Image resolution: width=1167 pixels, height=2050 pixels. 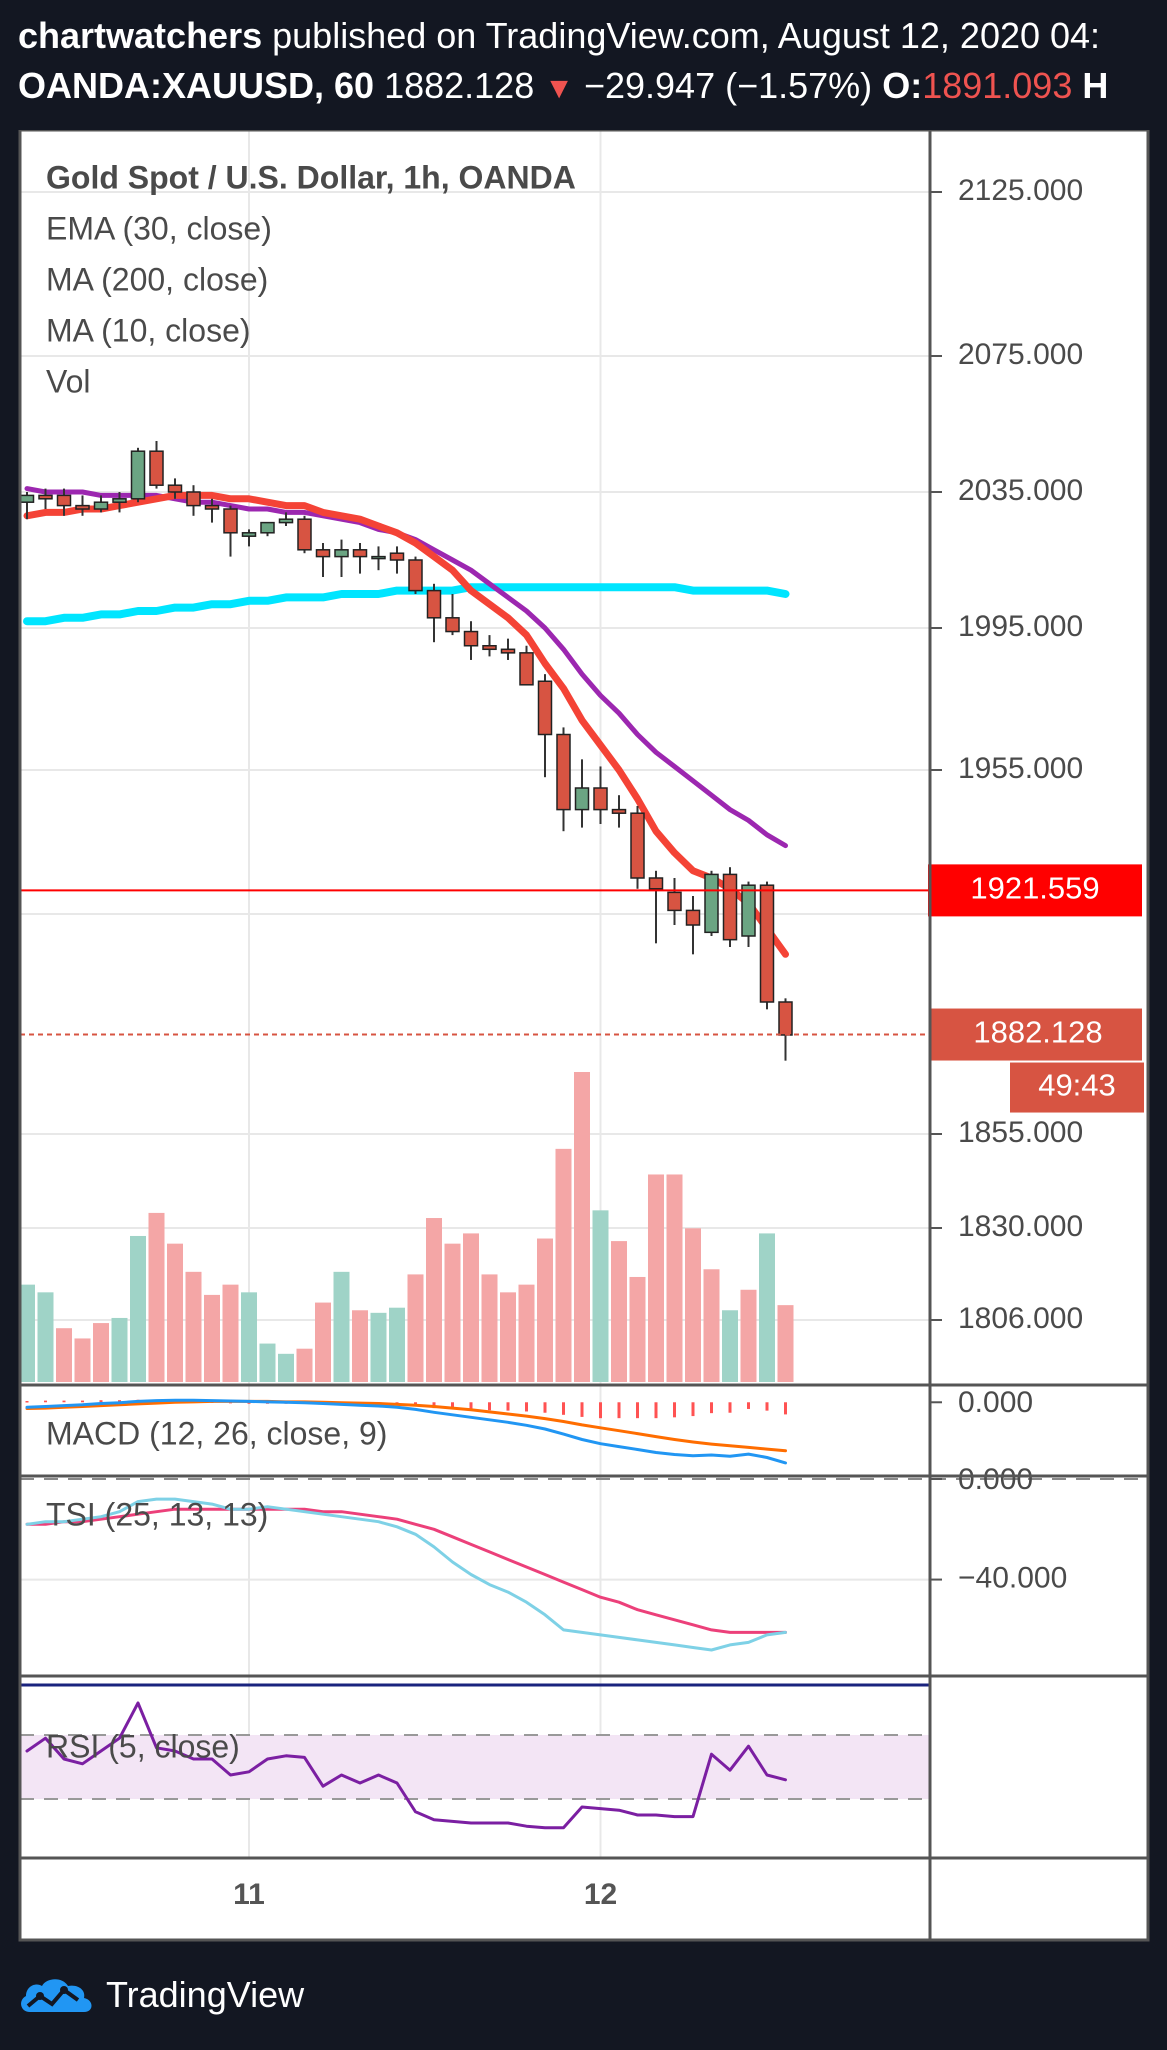 I want to click on macd-line, so click(x=406, y=1431).